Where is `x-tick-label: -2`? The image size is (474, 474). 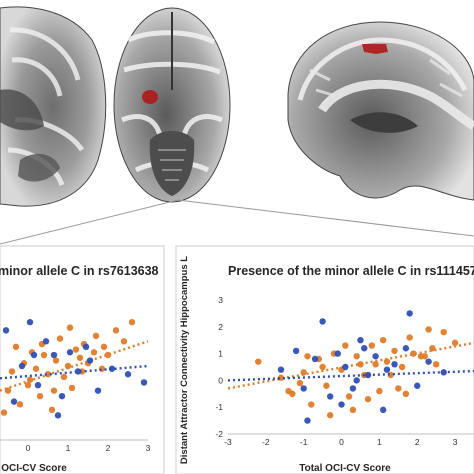 x-tick-label: -2 is located at coordinates (266, 442).